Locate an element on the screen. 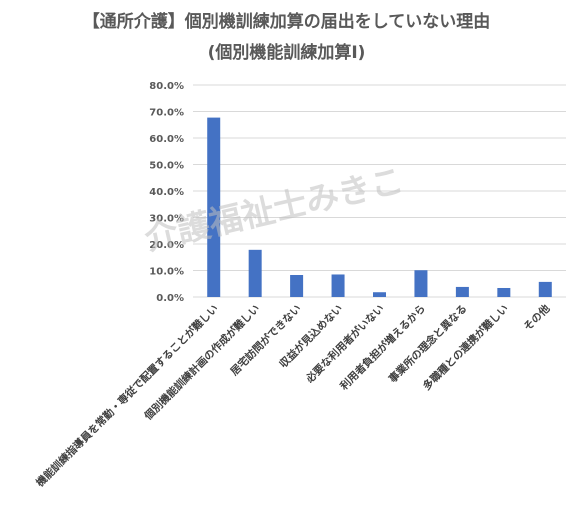 This screenshot has width=573, height=523. y-tick-label: 80.0% is located at coordinates (166, 86).